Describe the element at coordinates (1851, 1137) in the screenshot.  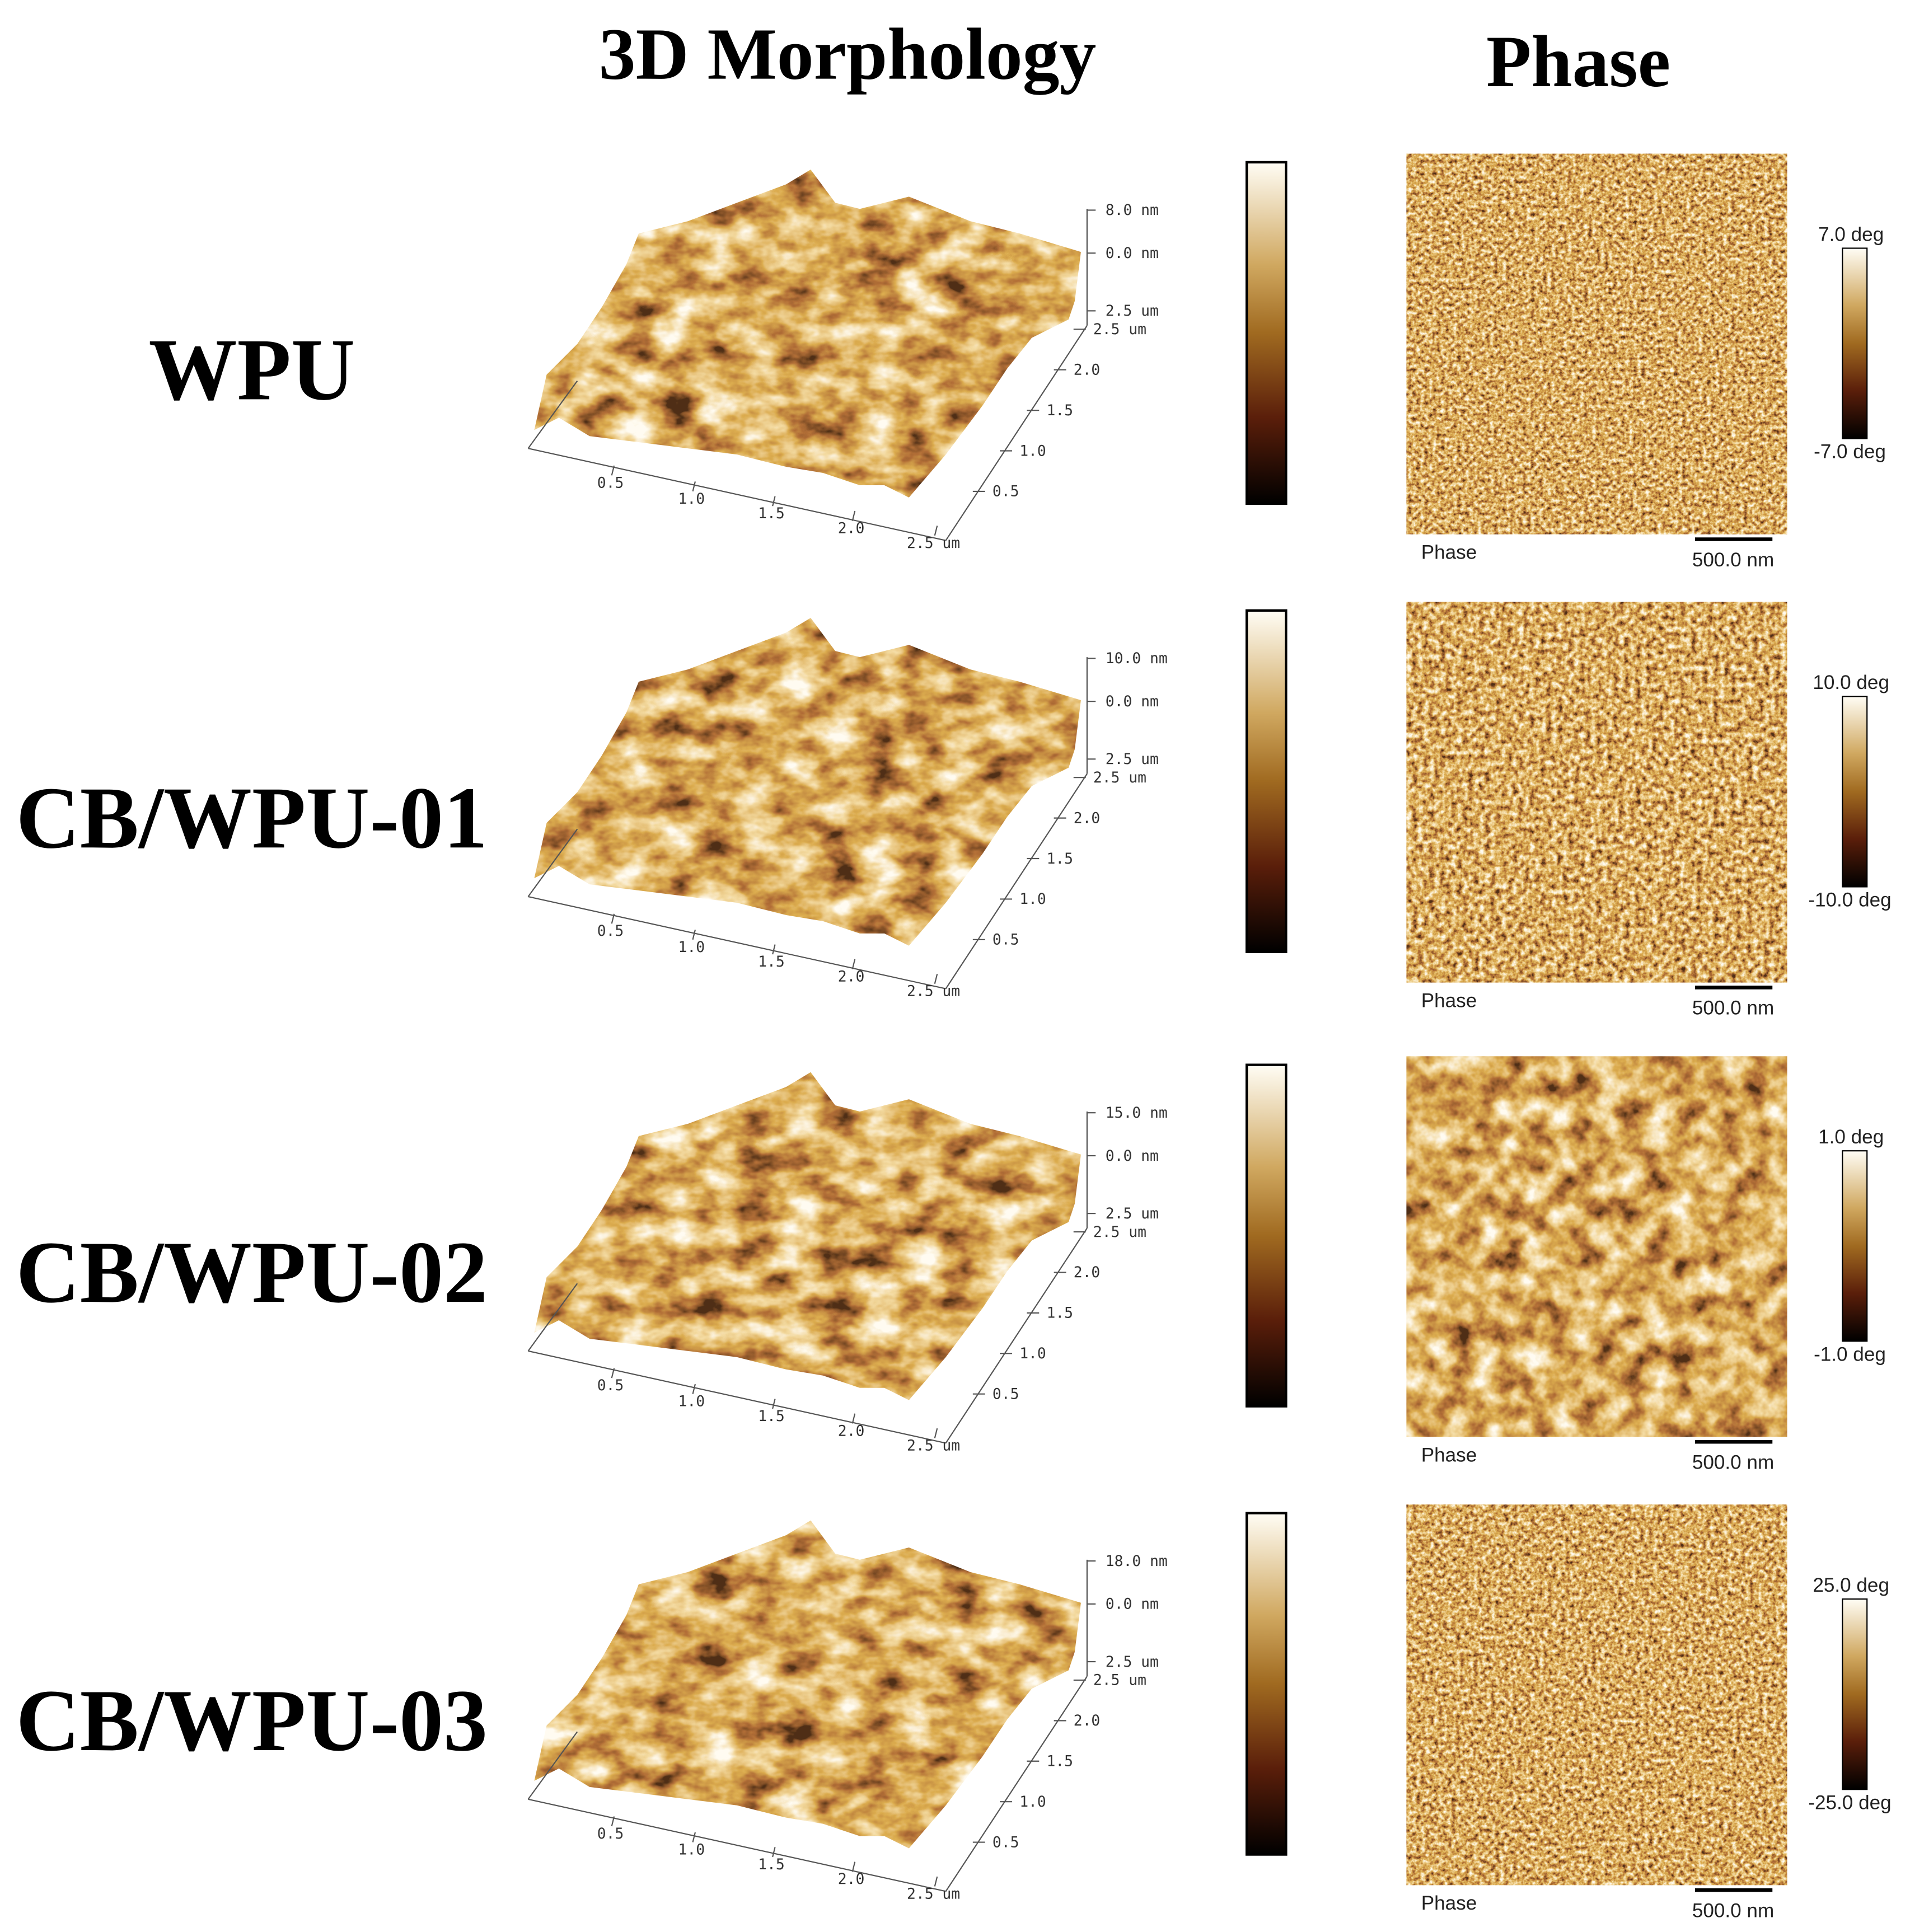
I see `phase-max-label: 1.0 deg` at that location.